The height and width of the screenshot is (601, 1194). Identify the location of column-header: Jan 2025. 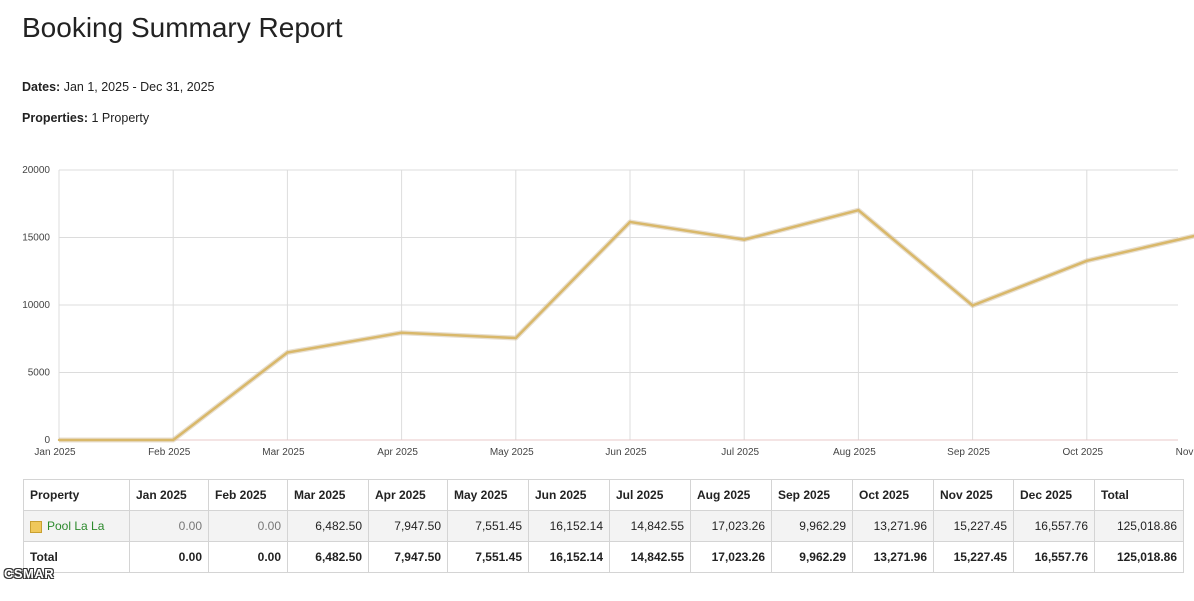
(169, 495).